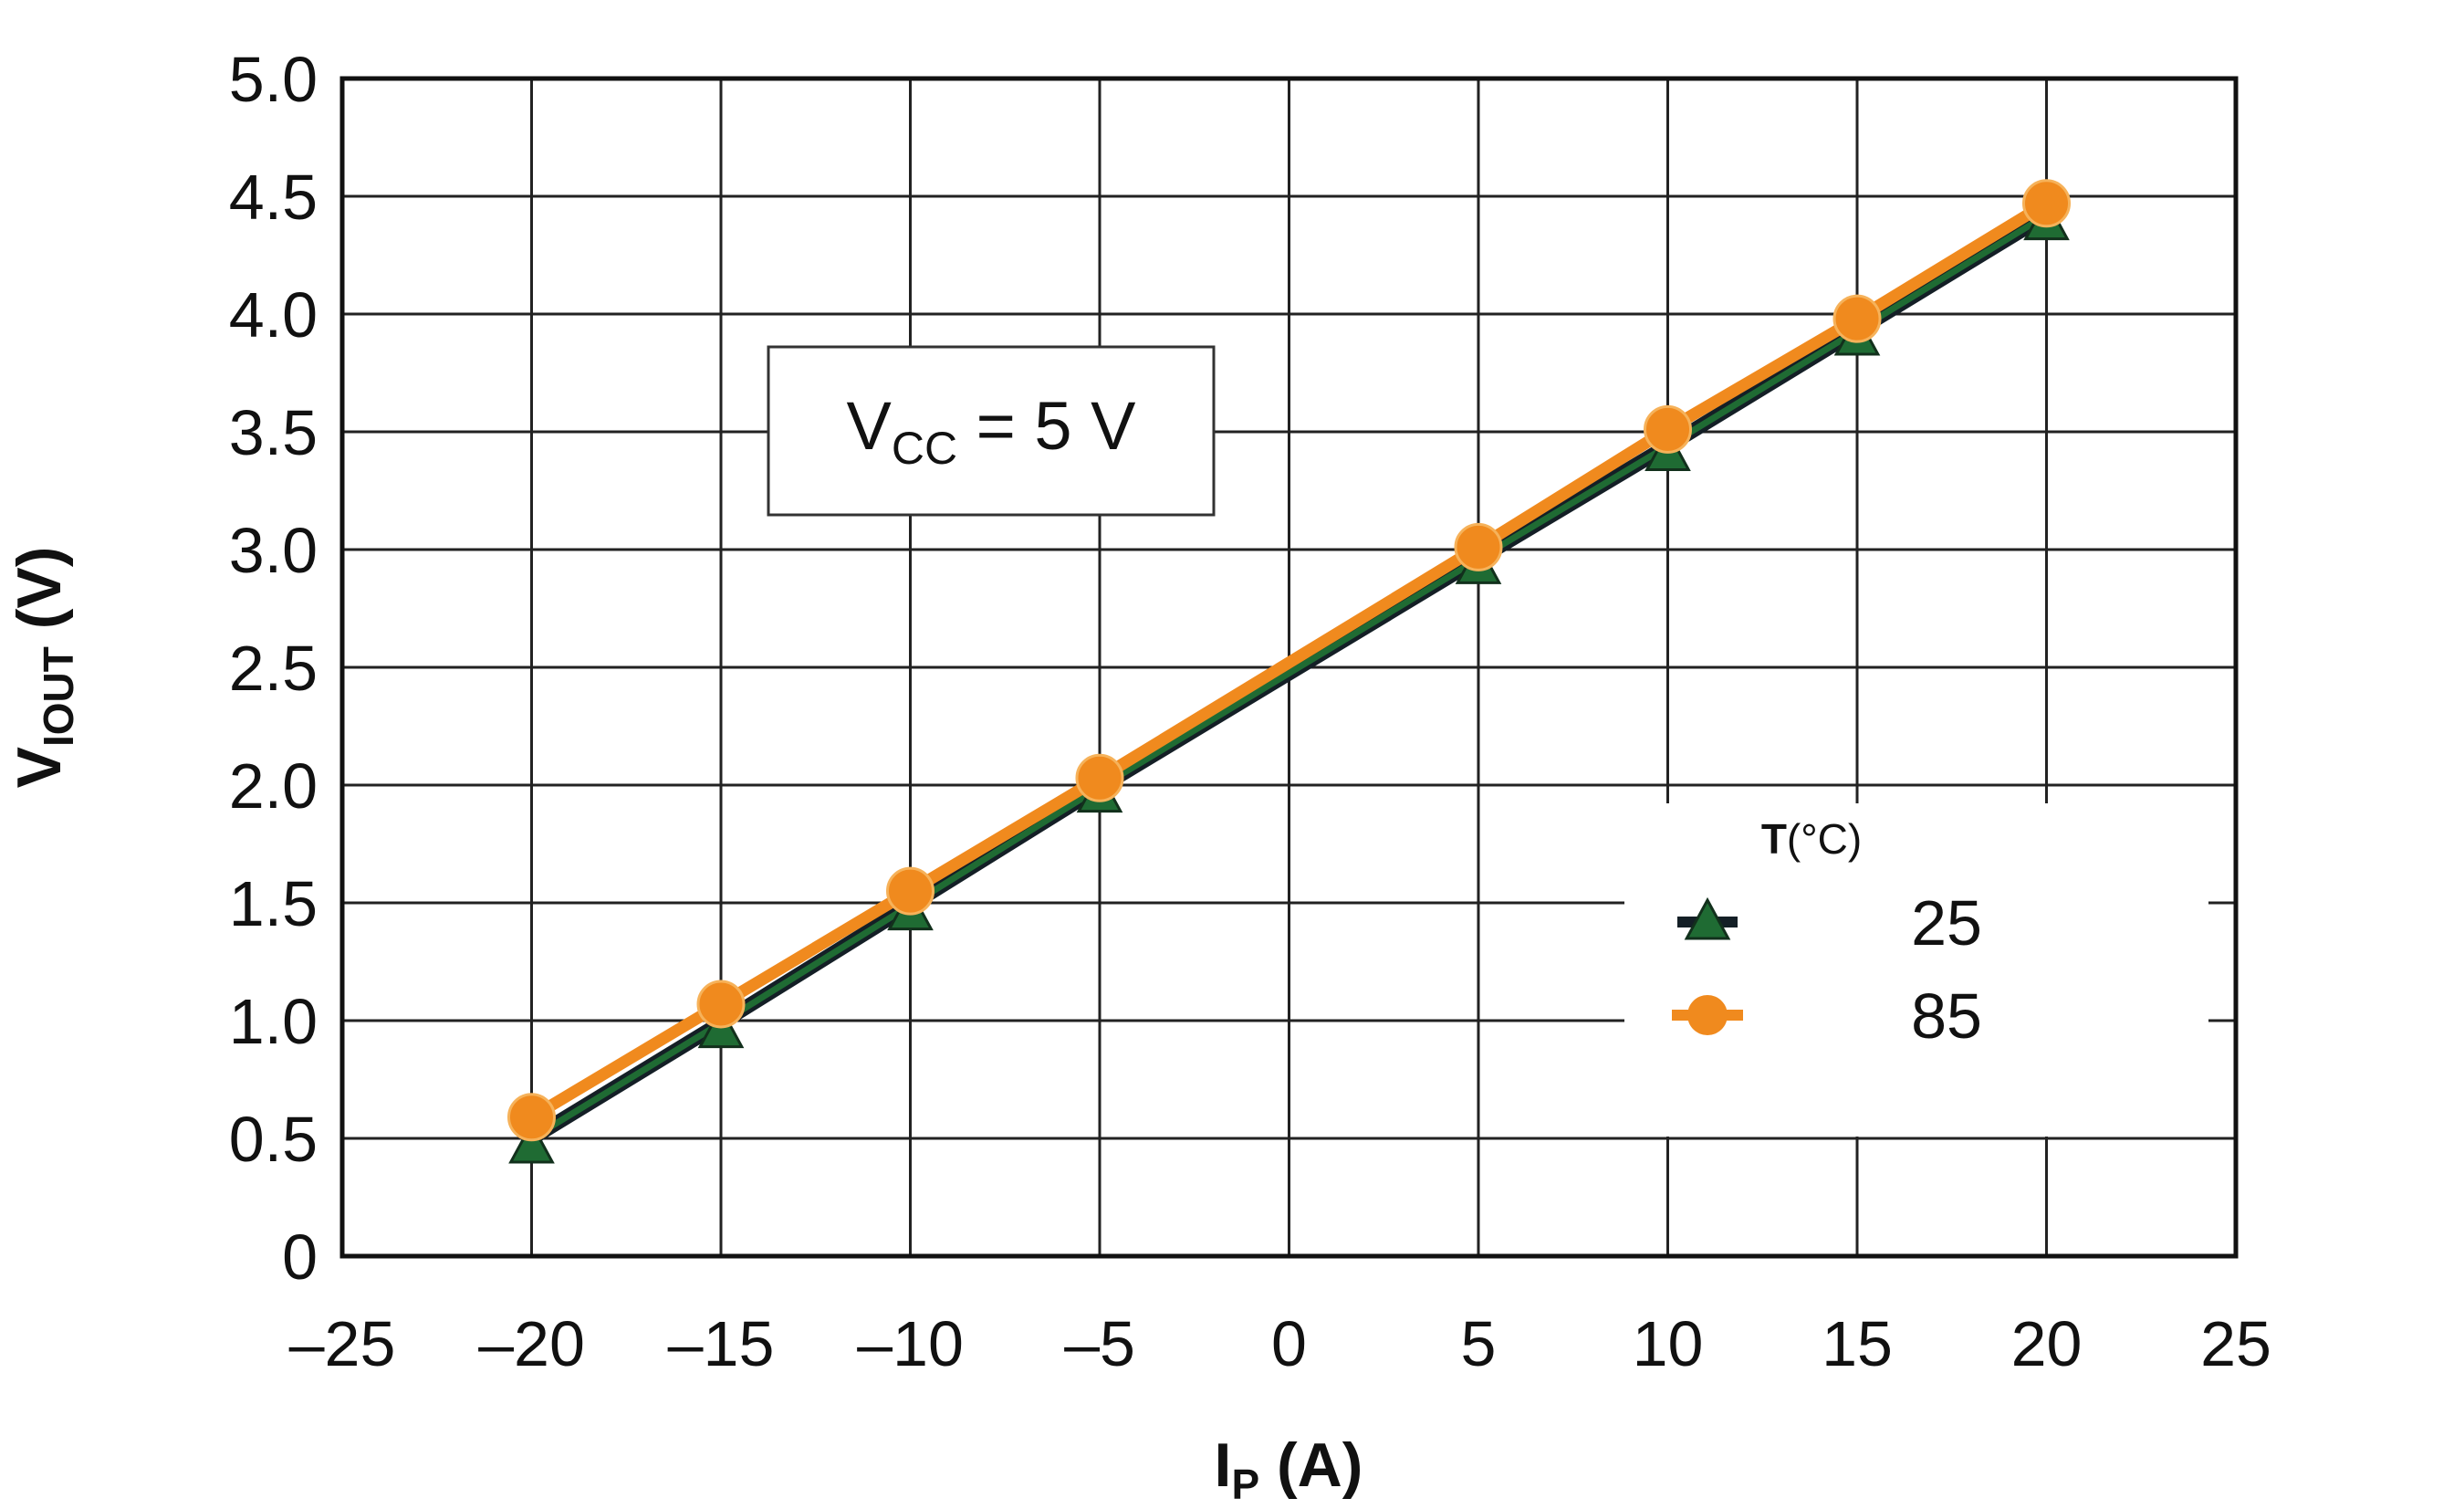 This screenshot has height=1509, width=2464. Describe the element at coordinates (273, 551) in the screenshot. I see `y-tick-label: 3.0` at that location.